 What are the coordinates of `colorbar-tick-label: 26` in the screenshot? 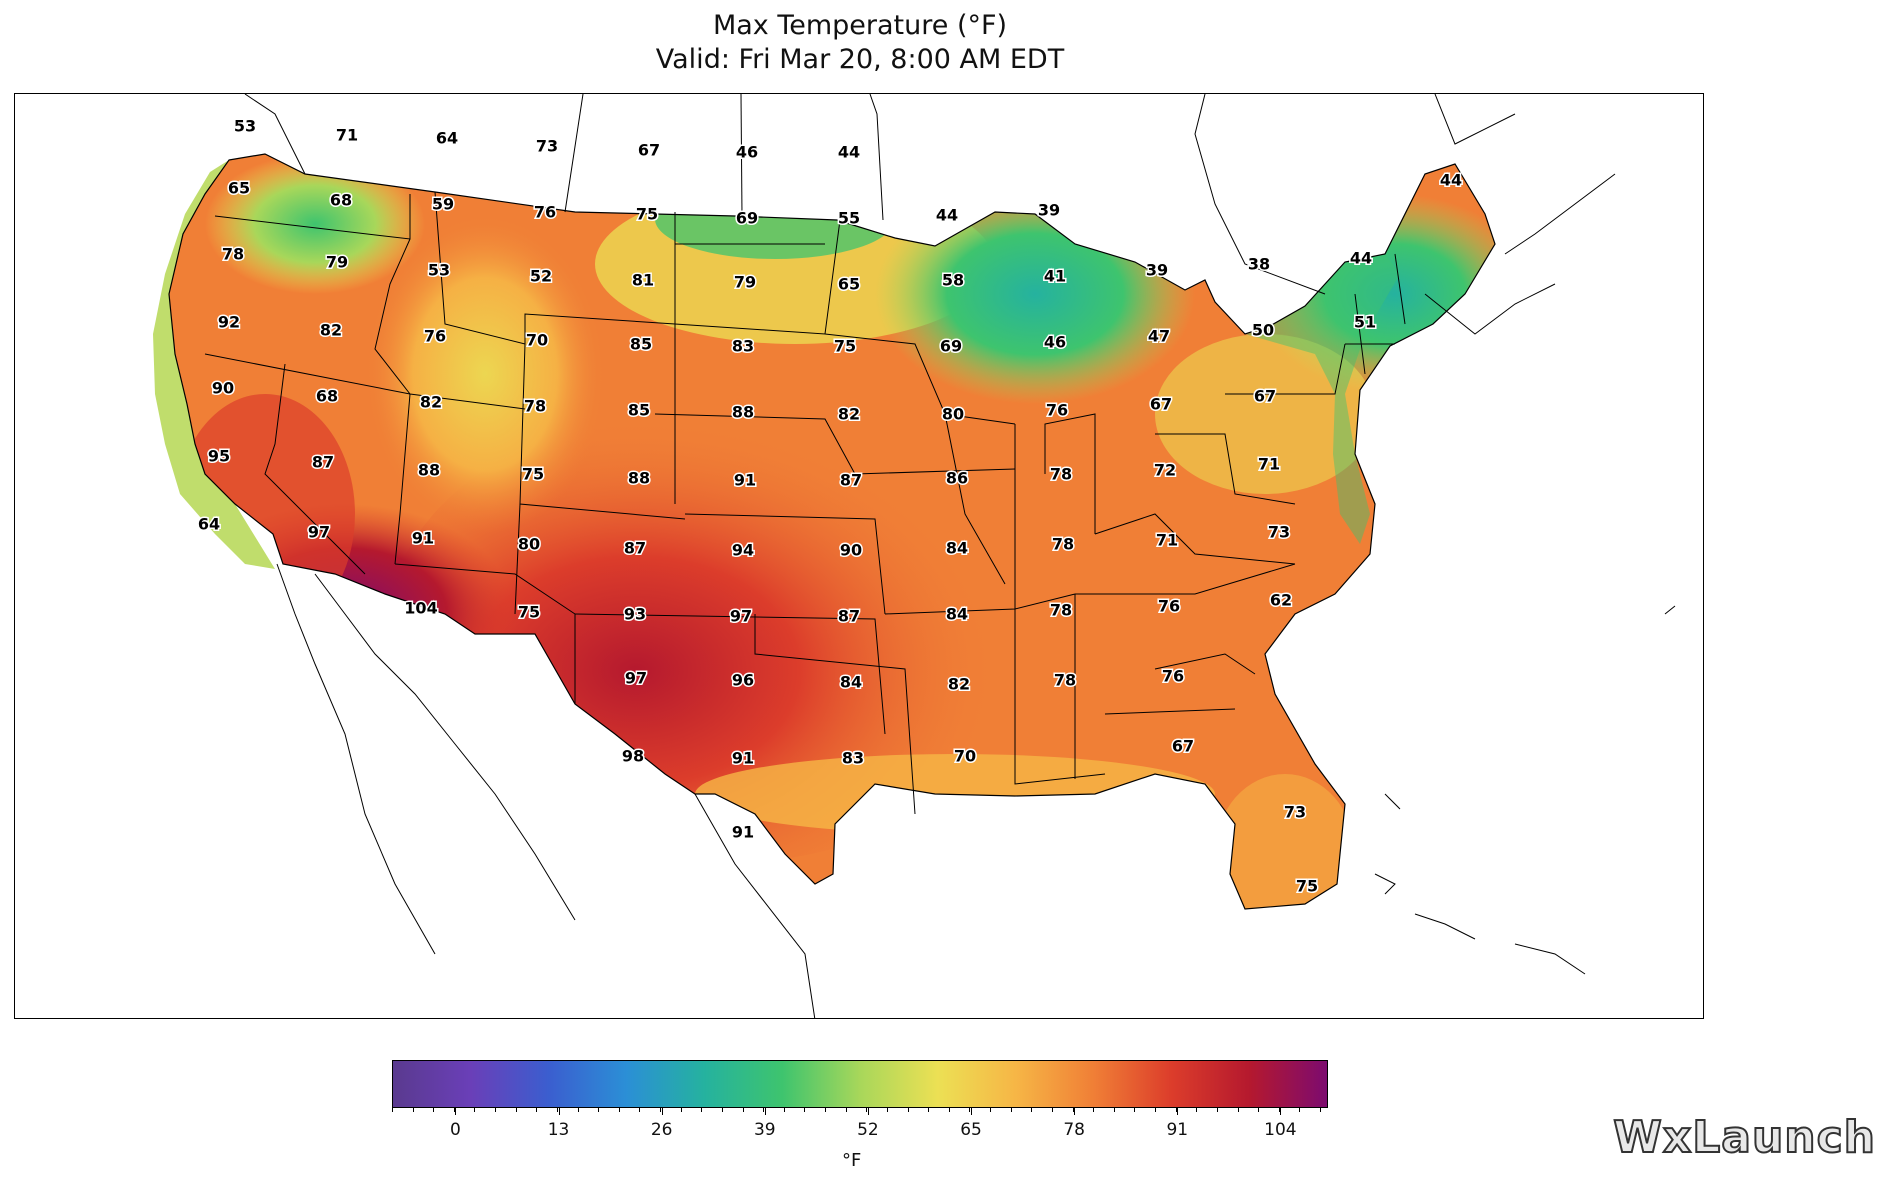 It's located at (661, 1130).